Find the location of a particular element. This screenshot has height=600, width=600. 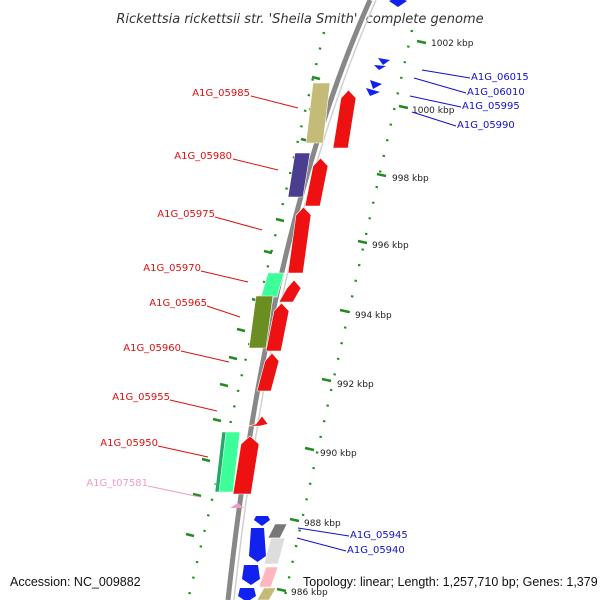

gene-block-pink is located at coordinates (268, 577).